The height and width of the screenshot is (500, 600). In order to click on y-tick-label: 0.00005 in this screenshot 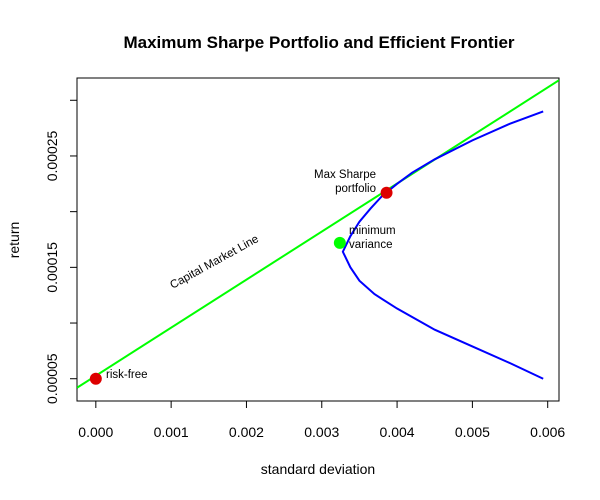, I will do `click(52, 378)`.